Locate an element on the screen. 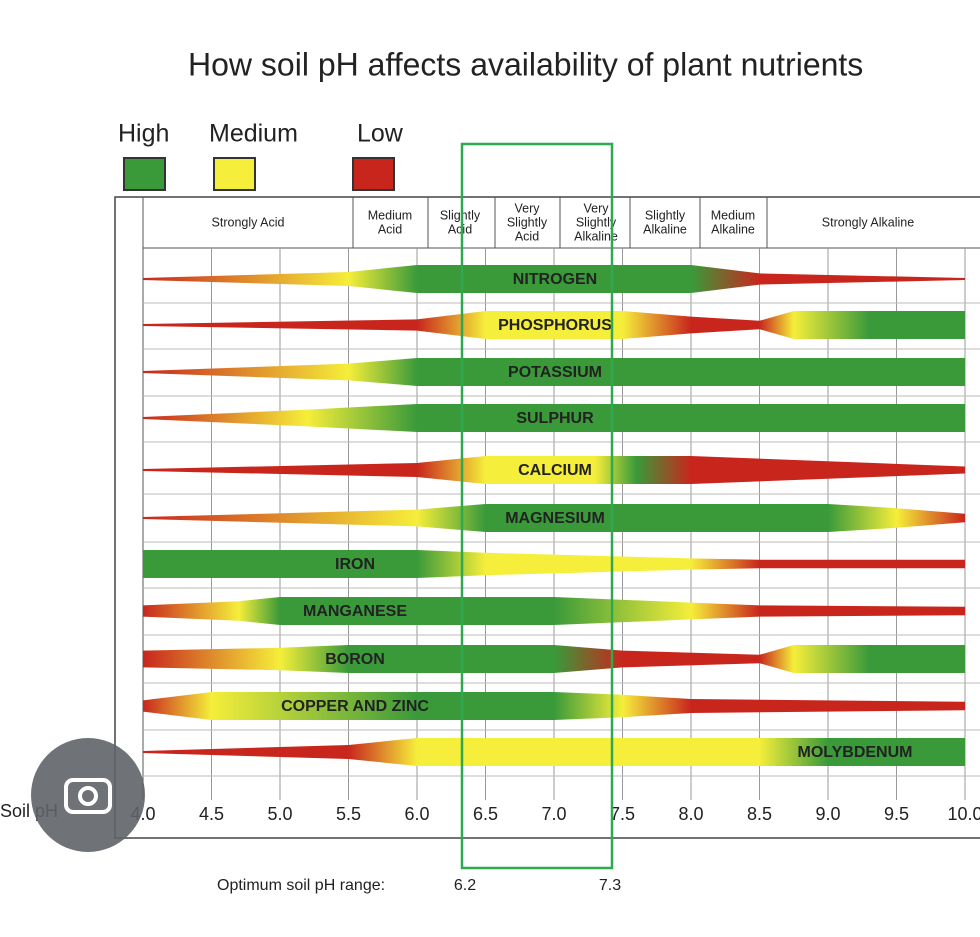 The height and width of the screenshot is (937, 980). tick-label: 4.5 is located at coordinates (211, 814).